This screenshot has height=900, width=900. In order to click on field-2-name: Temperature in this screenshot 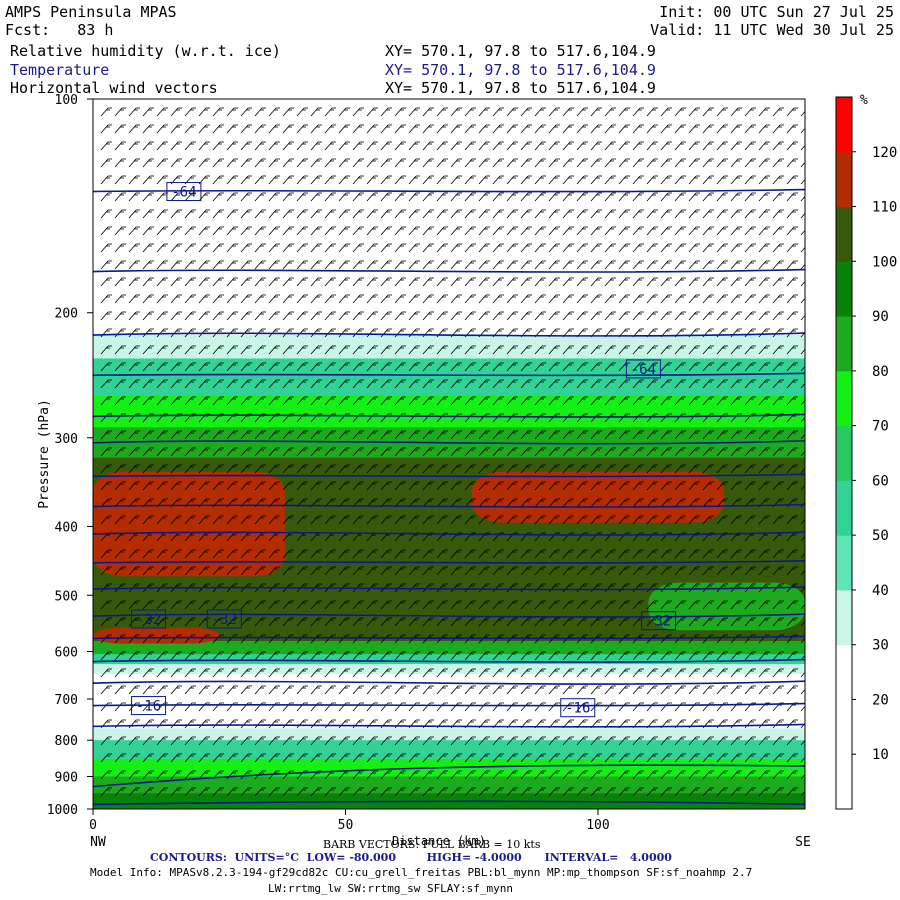, I will do `click(60, 70)`.